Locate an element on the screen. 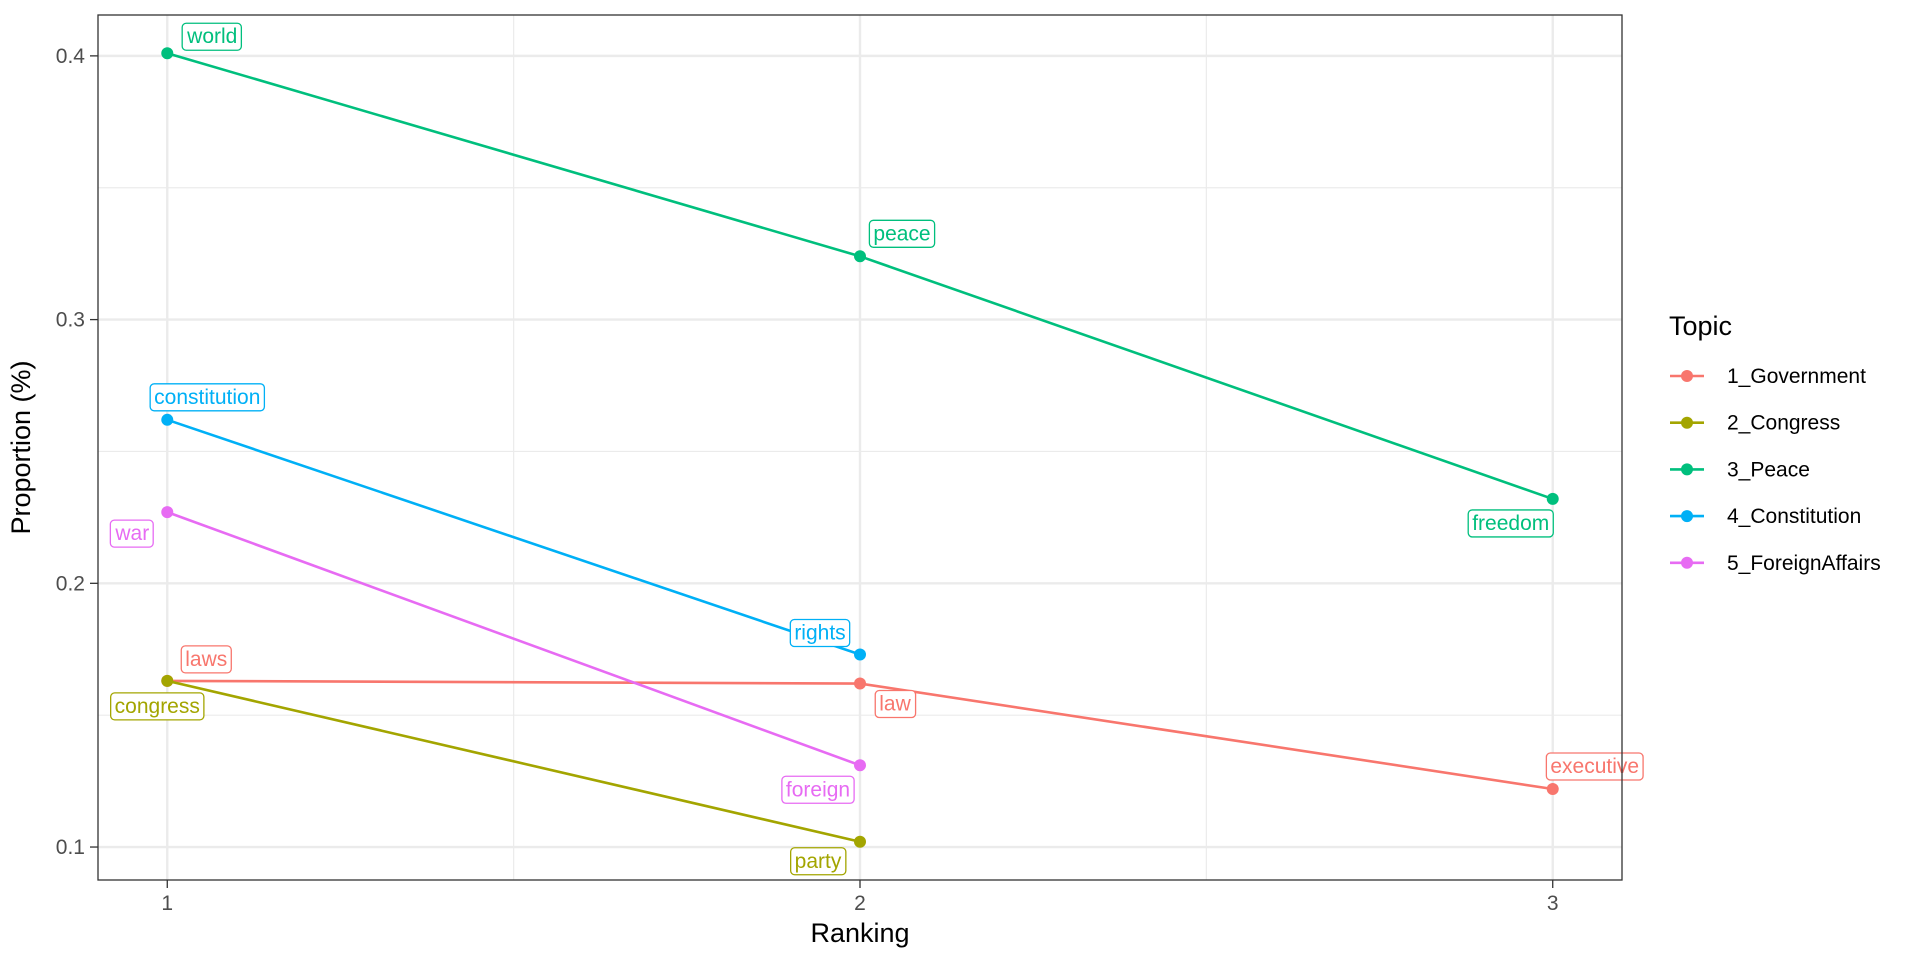 The image size is (1920, 960). data-label-constitution: constitution is located at coordinates (207, 397).